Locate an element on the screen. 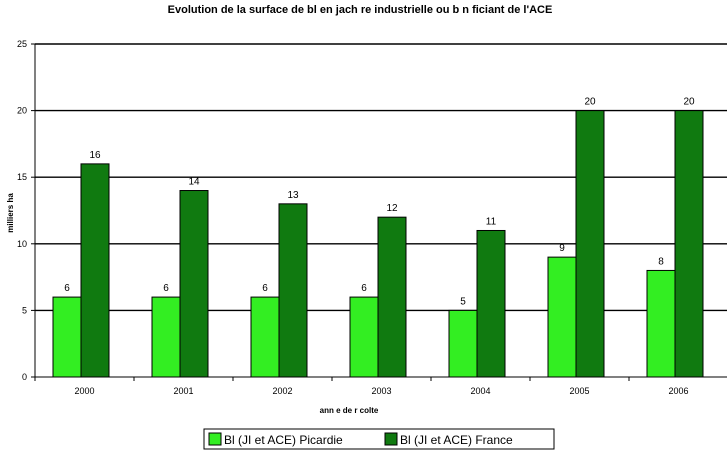 Image resolution: width=727 pixels, height=452 pixels. legend-label: Bl (JI et ACE) France is located at coordinates (456, 440).